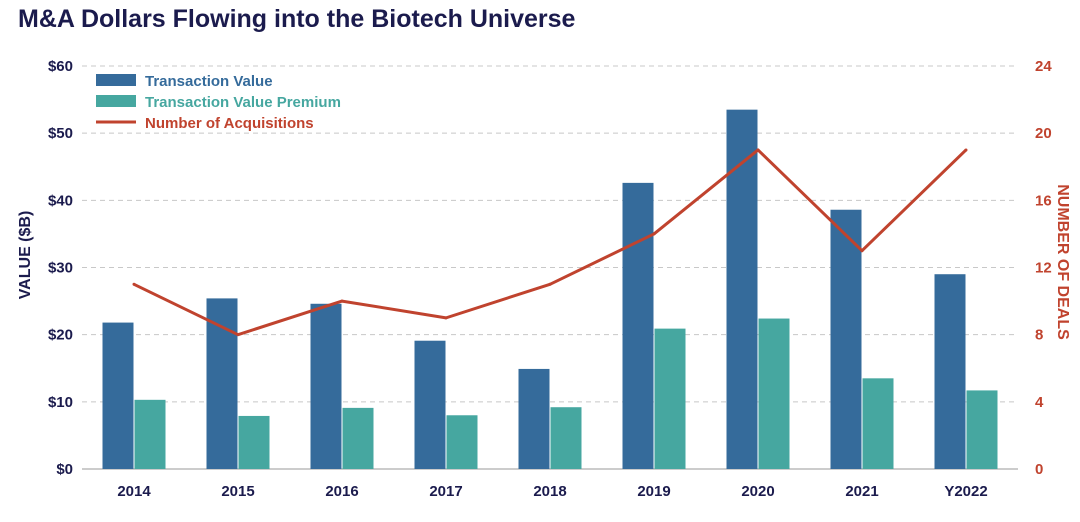  What do you see at coordinates (445, 491) in the screenshot?
I see `x-tick-label: 2017` at bounding box center [445, 491].